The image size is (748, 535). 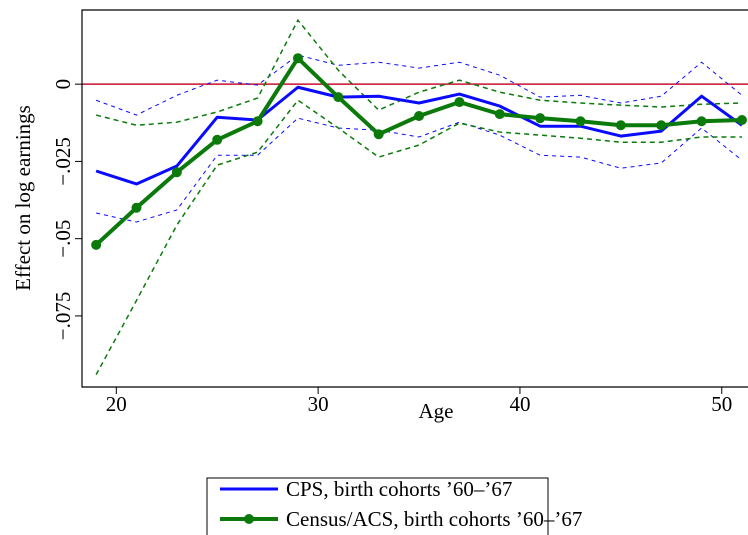 What do you see at coordinates (116, 404) in the screenshot?
I see `x-tick-label: 20` at bounding box center [116, 404].